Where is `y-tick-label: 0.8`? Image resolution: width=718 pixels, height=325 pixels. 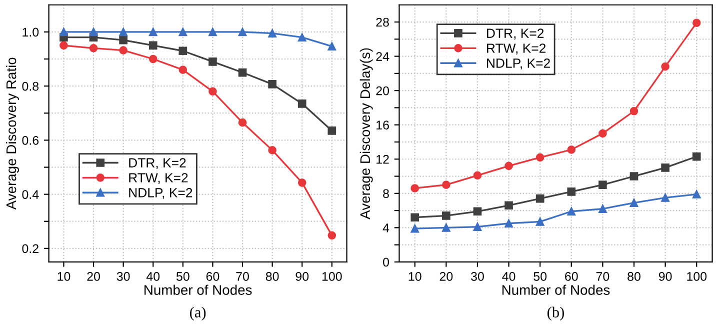 y-tick-label: 0.8 is located at coordinates (30, 86).